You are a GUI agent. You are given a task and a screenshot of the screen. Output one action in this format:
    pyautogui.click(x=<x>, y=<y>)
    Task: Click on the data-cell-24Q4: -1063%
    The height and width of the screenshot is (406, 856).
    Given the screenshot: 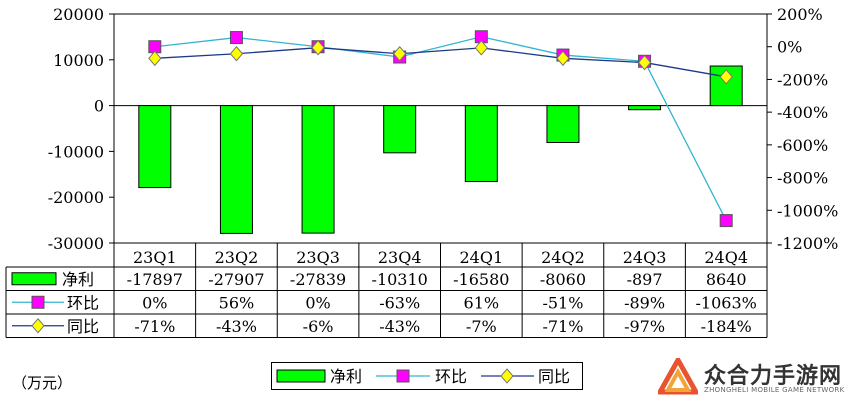 What is the action you would take?
    pyautogui.click(x=726, y=302)
    